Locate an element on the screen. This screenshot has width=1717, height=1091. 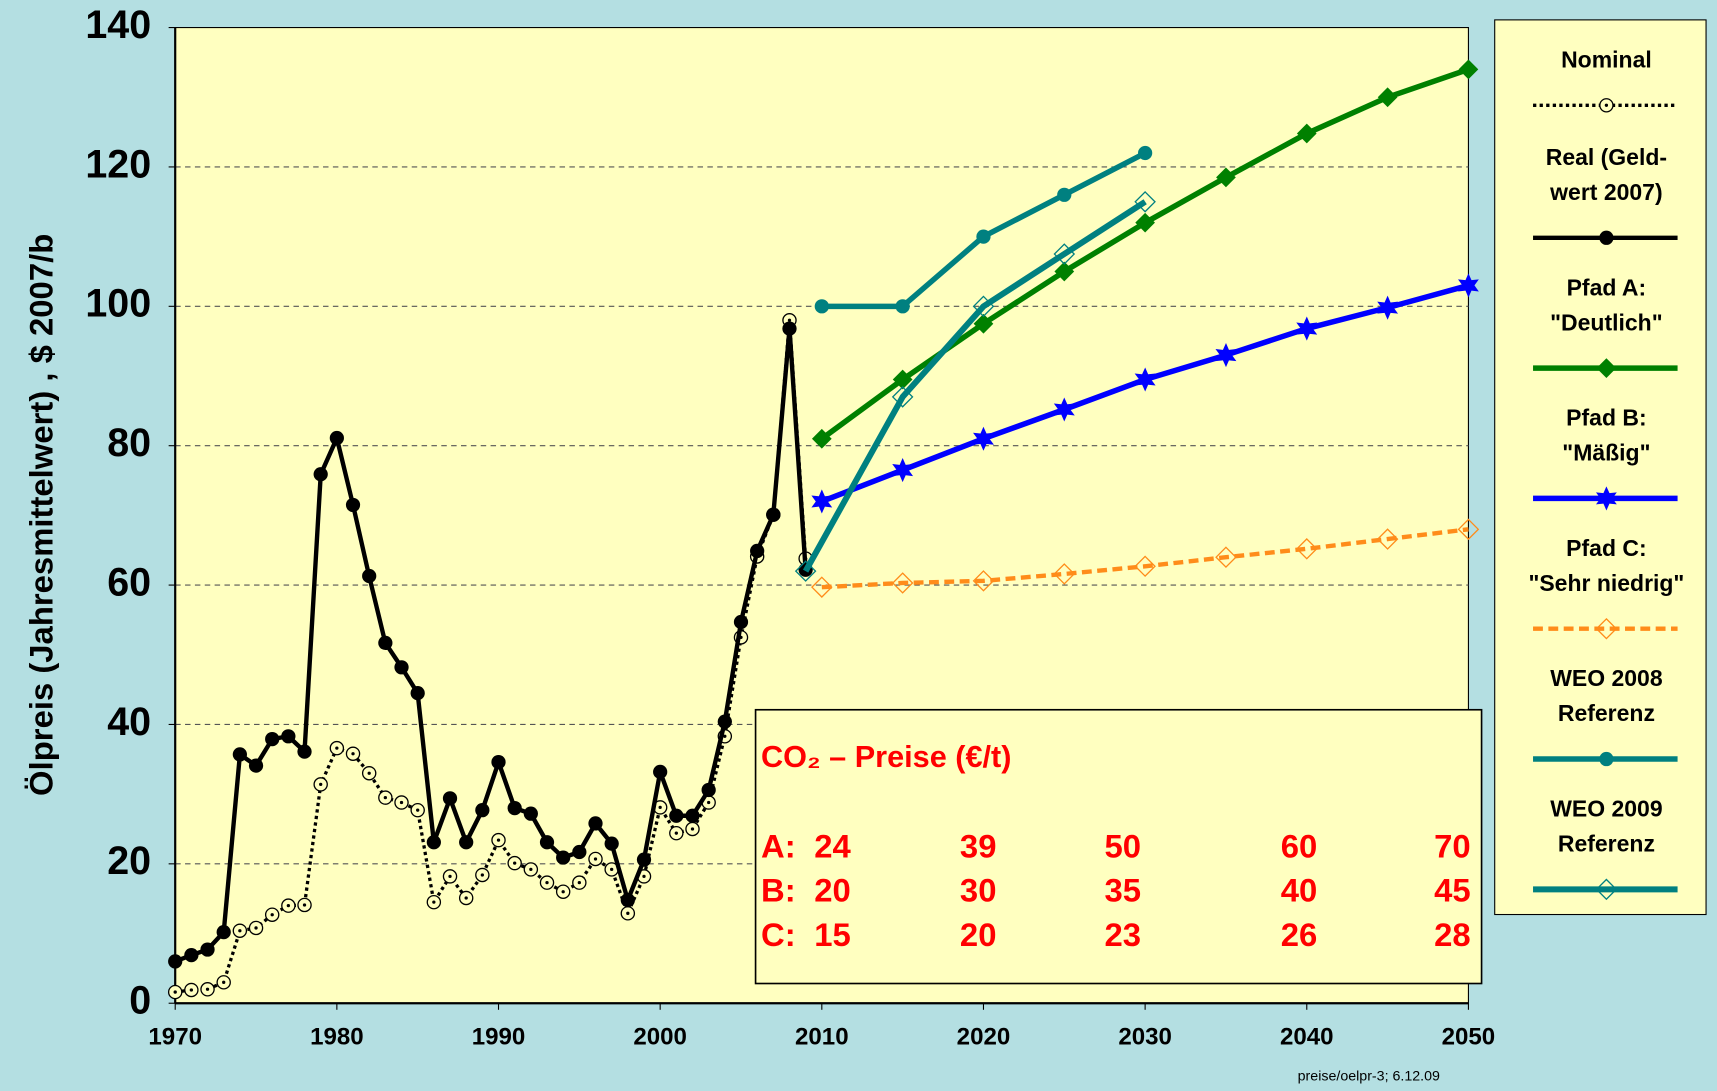
co2-title: CO₂ – Preise (€/t) is located at coordinates (886, 757).